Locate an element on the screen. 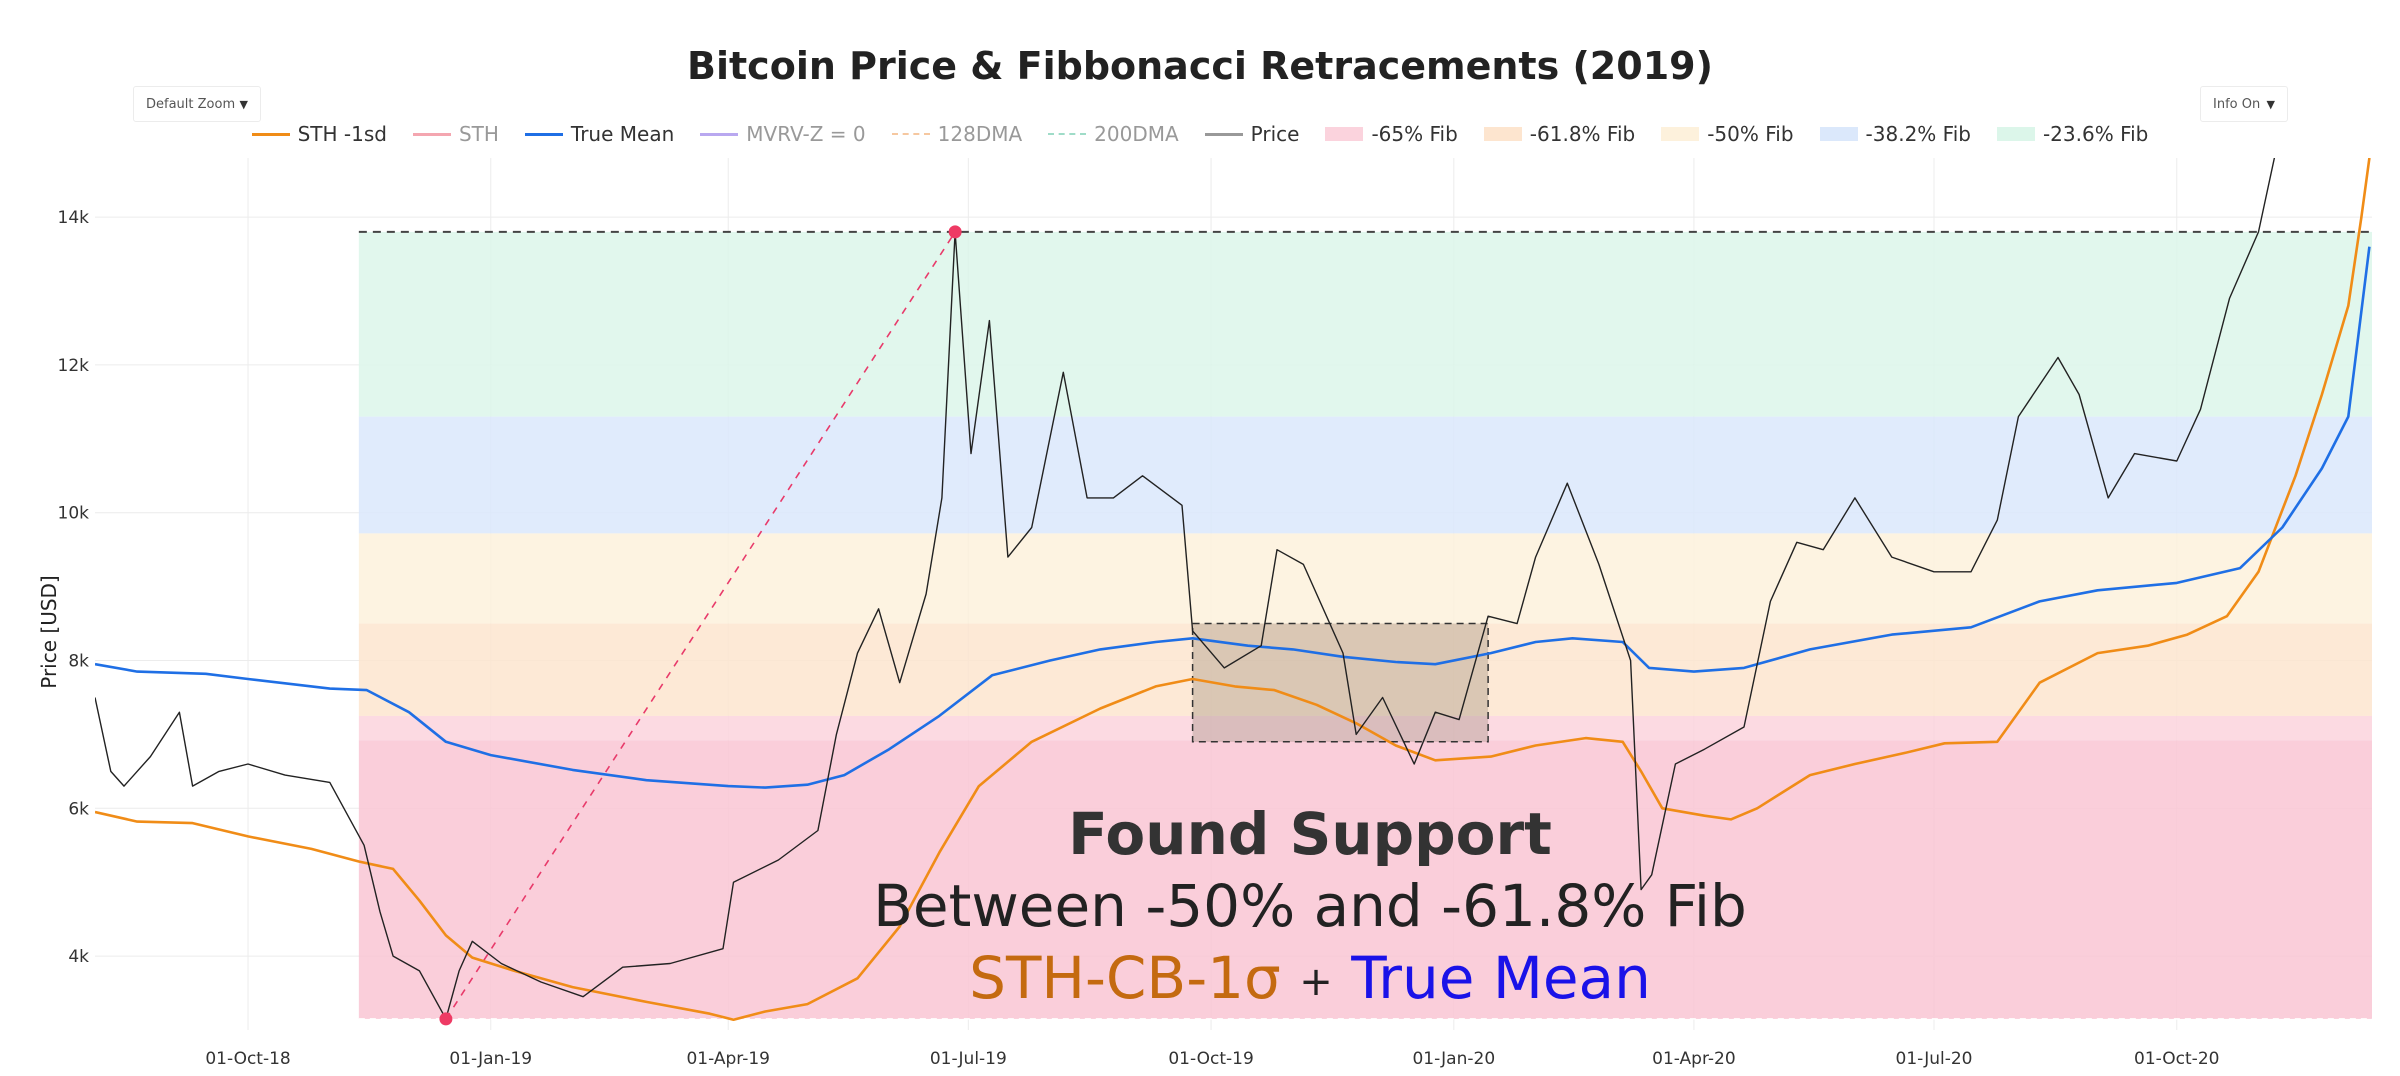 This screenshot has width=2400, height=1076. x-tick-label: 01-Apr-19 is located at coordinates (727, 1059).